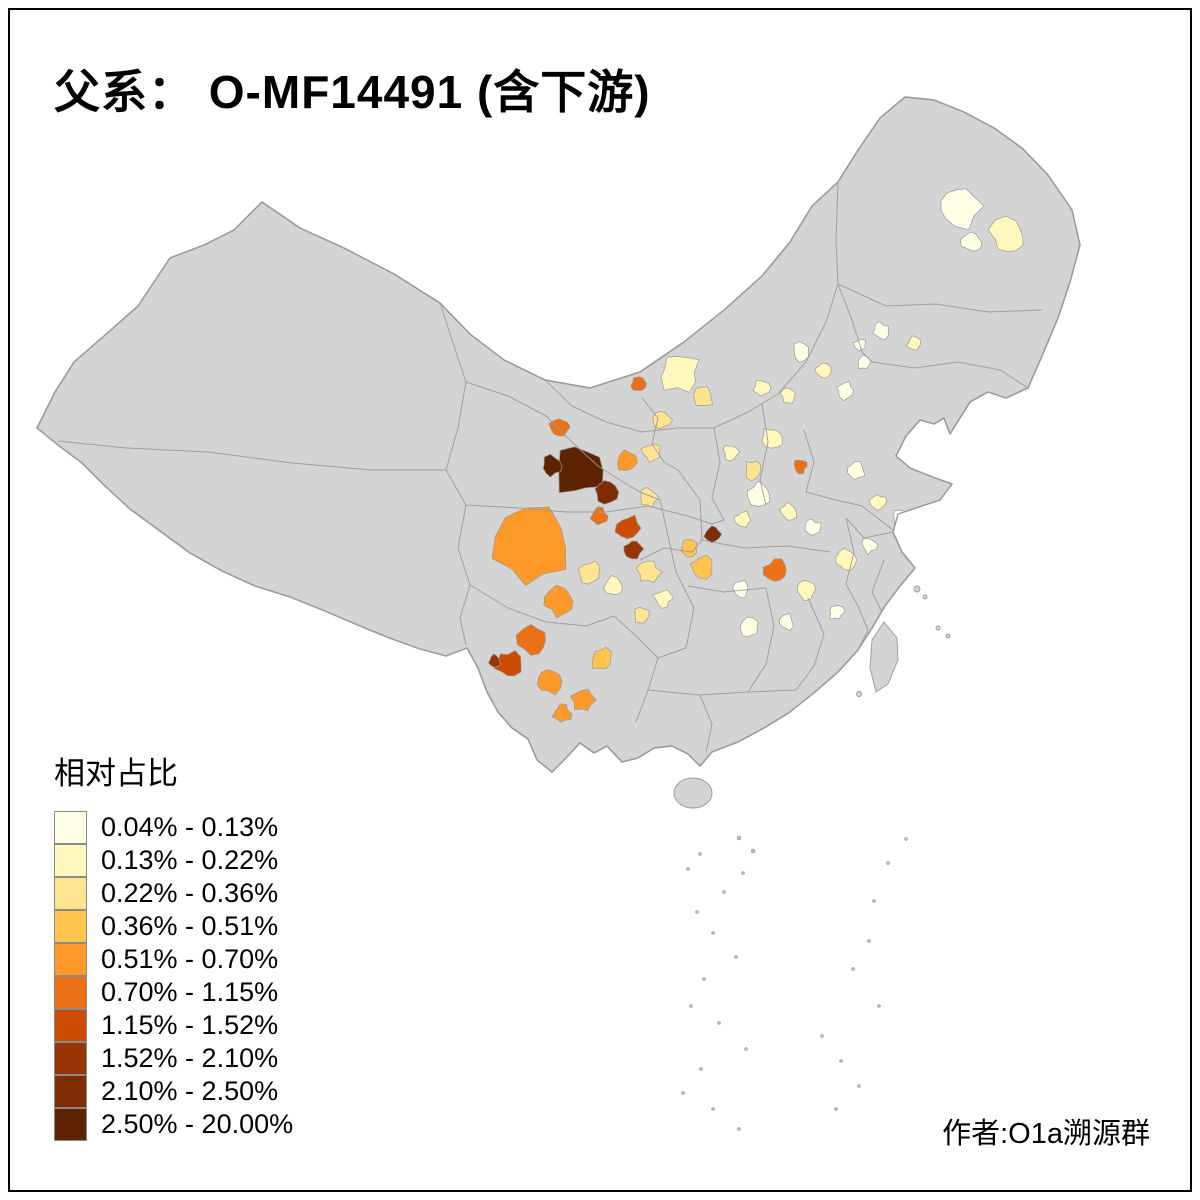 This screenshot has height=1200, width=1200. Describe the element at coordinates (884, 657) in the screenshot. I see `taiwan-island` at that location.